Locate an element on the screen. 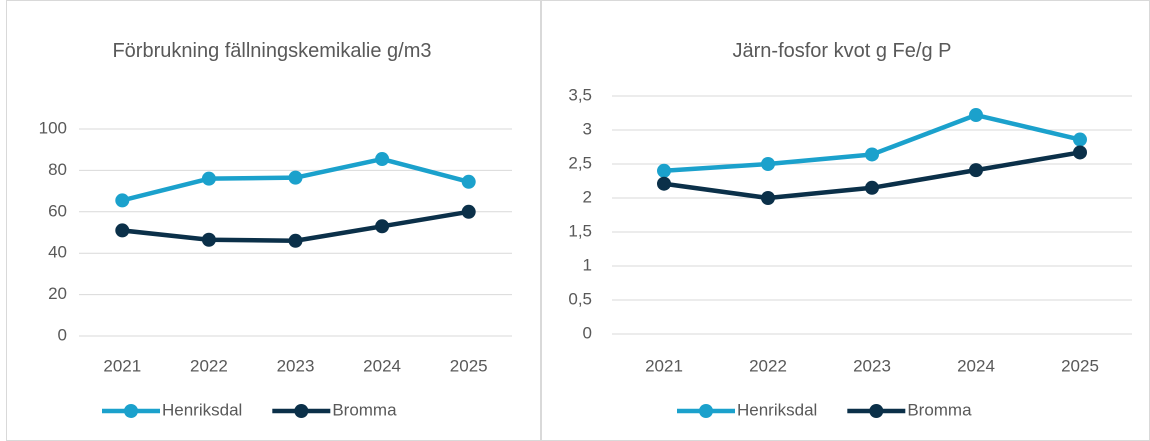  y-tick-label: 0,5 is located at coordinates (580, 298).